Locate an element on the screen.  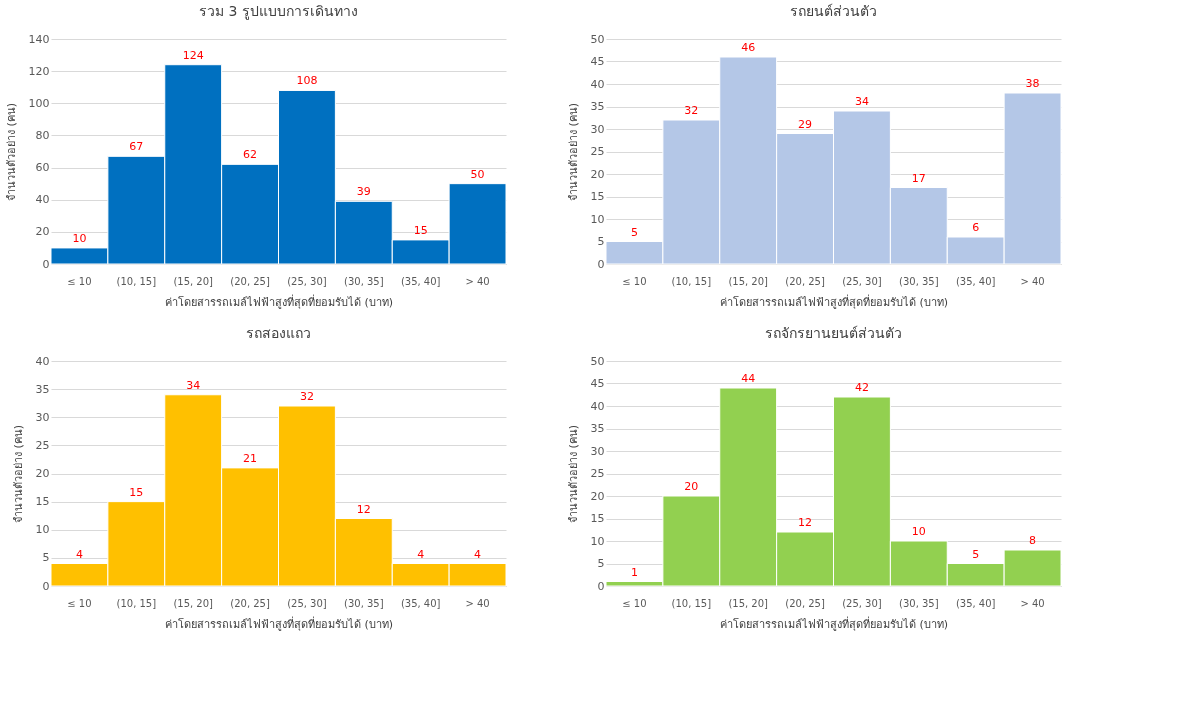
data-label: 46 is located at coordinates (748, 47).